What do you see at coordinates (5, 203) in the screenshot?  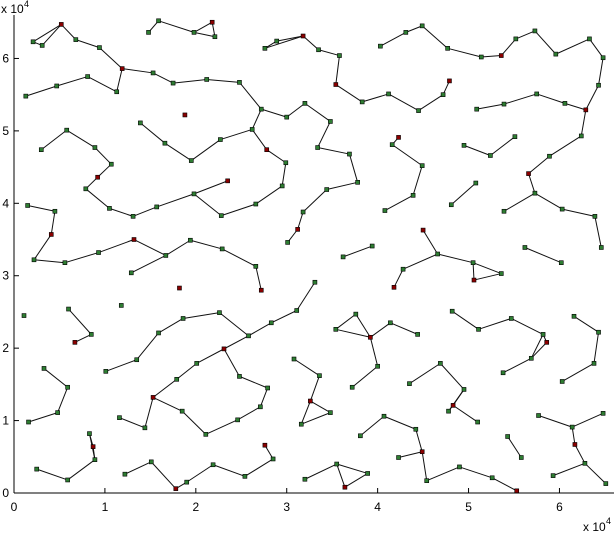 I see `y-tick-label: 4` at bounding box center [5, 203].